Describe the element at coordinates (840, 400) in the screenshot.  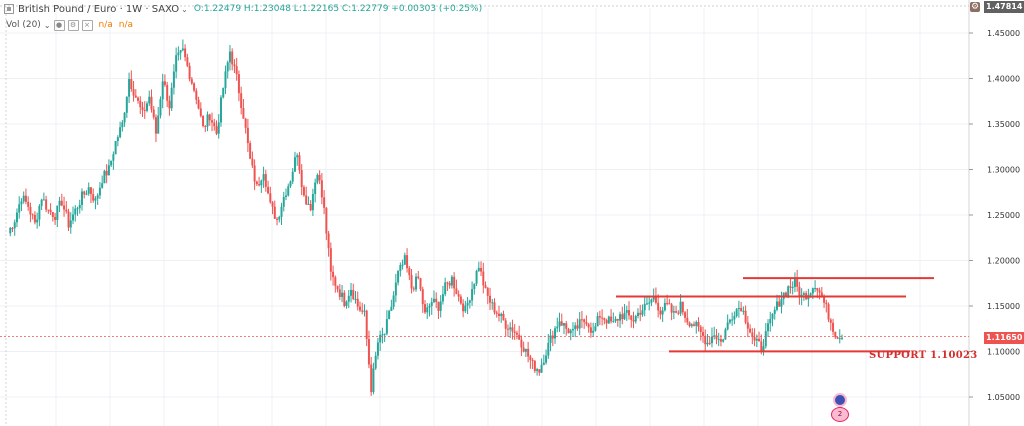
I see `event-marker-icon` at that location.